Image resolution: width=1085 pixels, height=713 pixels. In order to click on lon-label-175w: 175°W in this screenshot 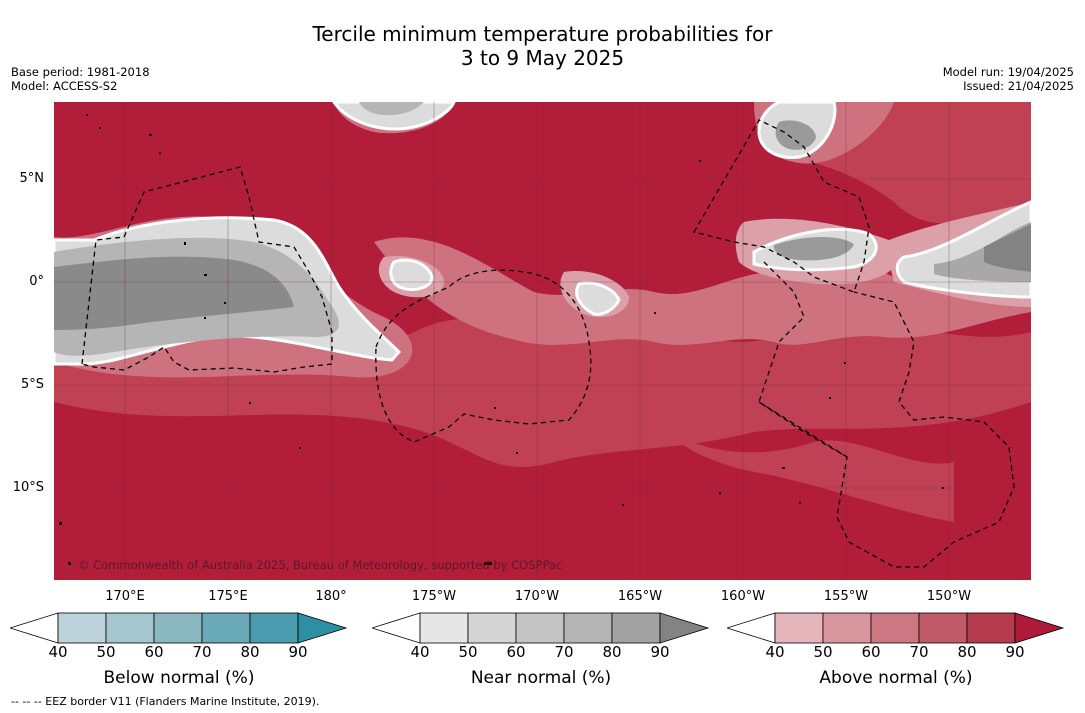, I will do `click(434, 596)`.